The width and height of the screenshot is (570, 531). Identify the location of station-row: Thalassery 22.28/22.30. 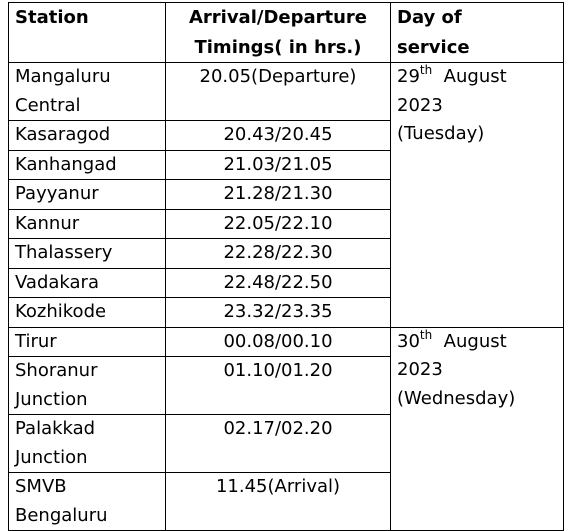
(286, 253).